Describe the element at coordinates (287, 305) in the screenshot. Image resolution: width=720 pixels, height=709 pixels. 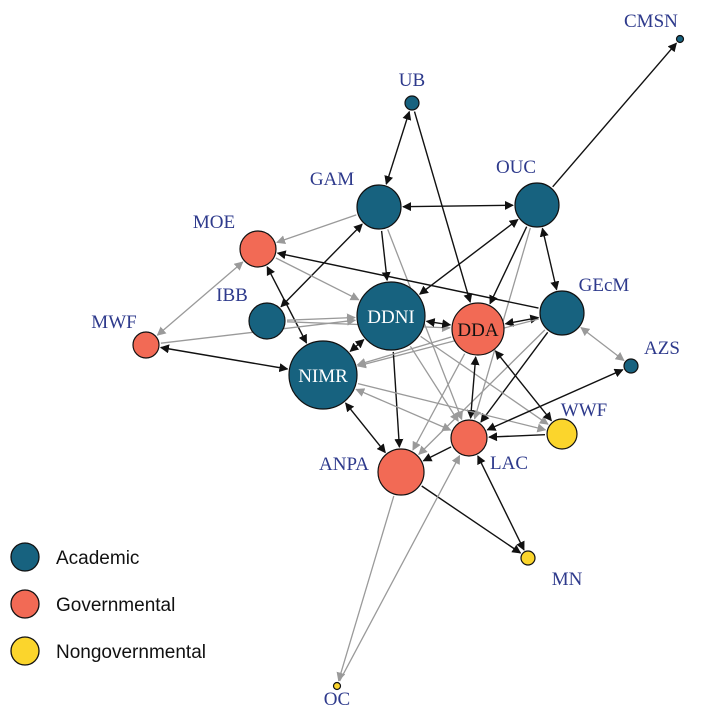
I see `edge-moe-nimr` at that location.